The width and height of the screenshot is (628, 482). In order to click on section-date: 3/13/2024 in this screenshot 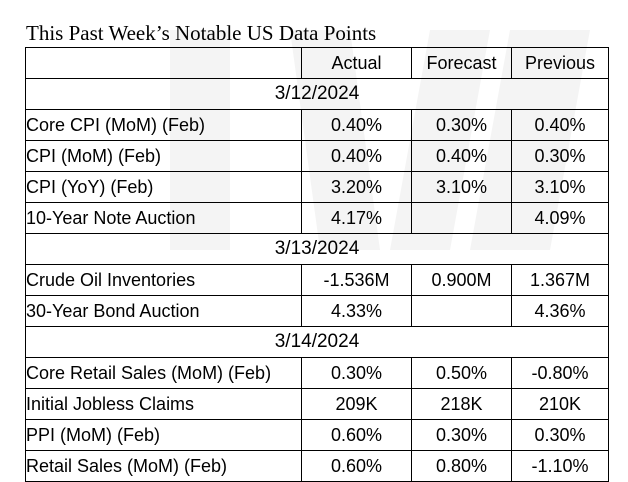, I will do `click(317, 249)`.